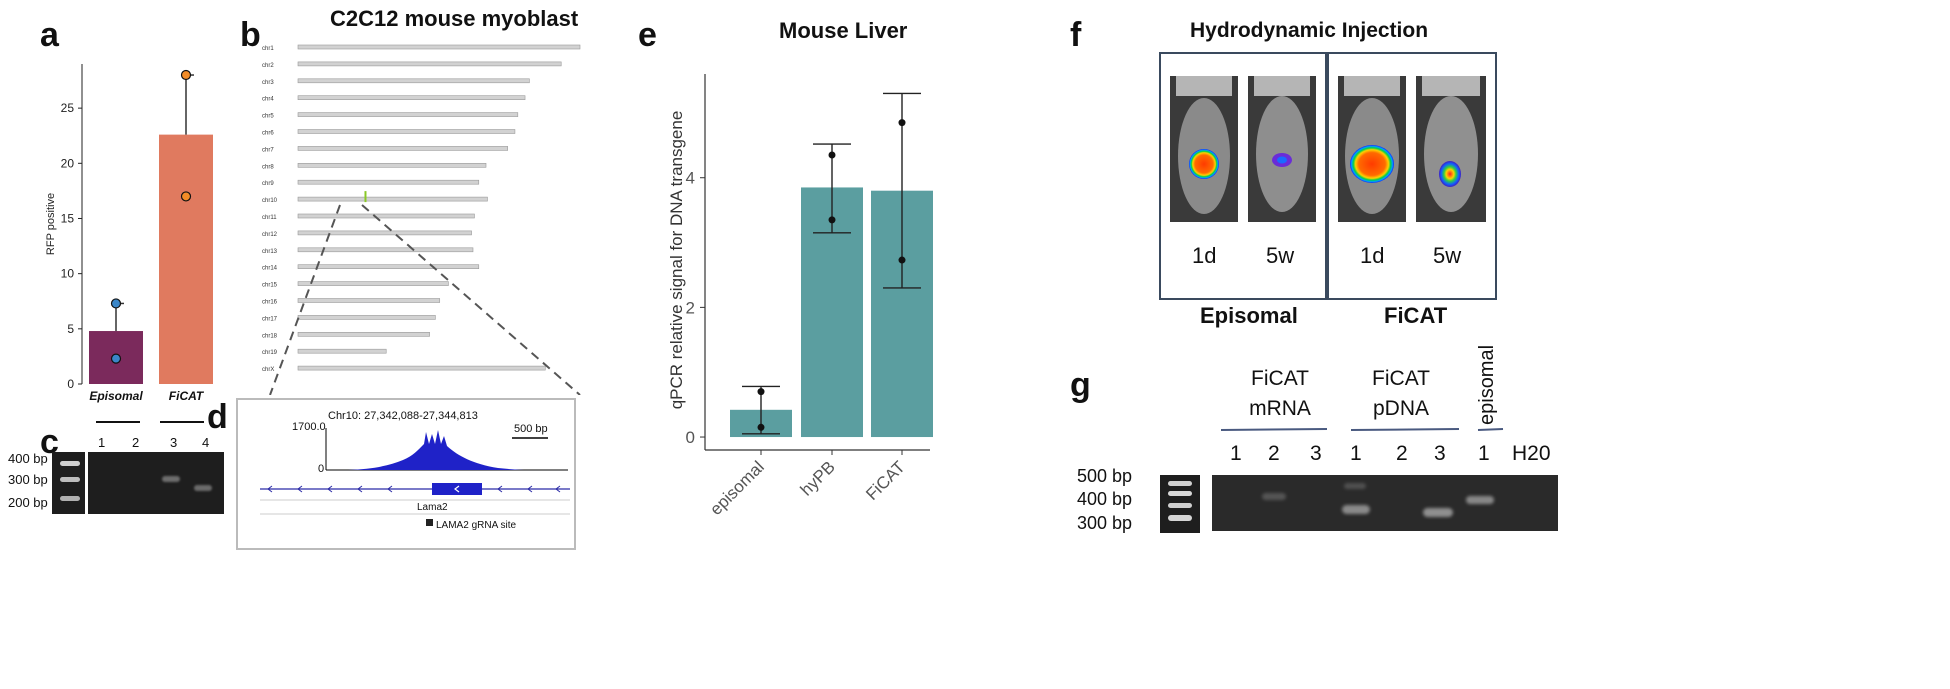  I want to click on gel-c-lane-1: 1, so click(102, 442).